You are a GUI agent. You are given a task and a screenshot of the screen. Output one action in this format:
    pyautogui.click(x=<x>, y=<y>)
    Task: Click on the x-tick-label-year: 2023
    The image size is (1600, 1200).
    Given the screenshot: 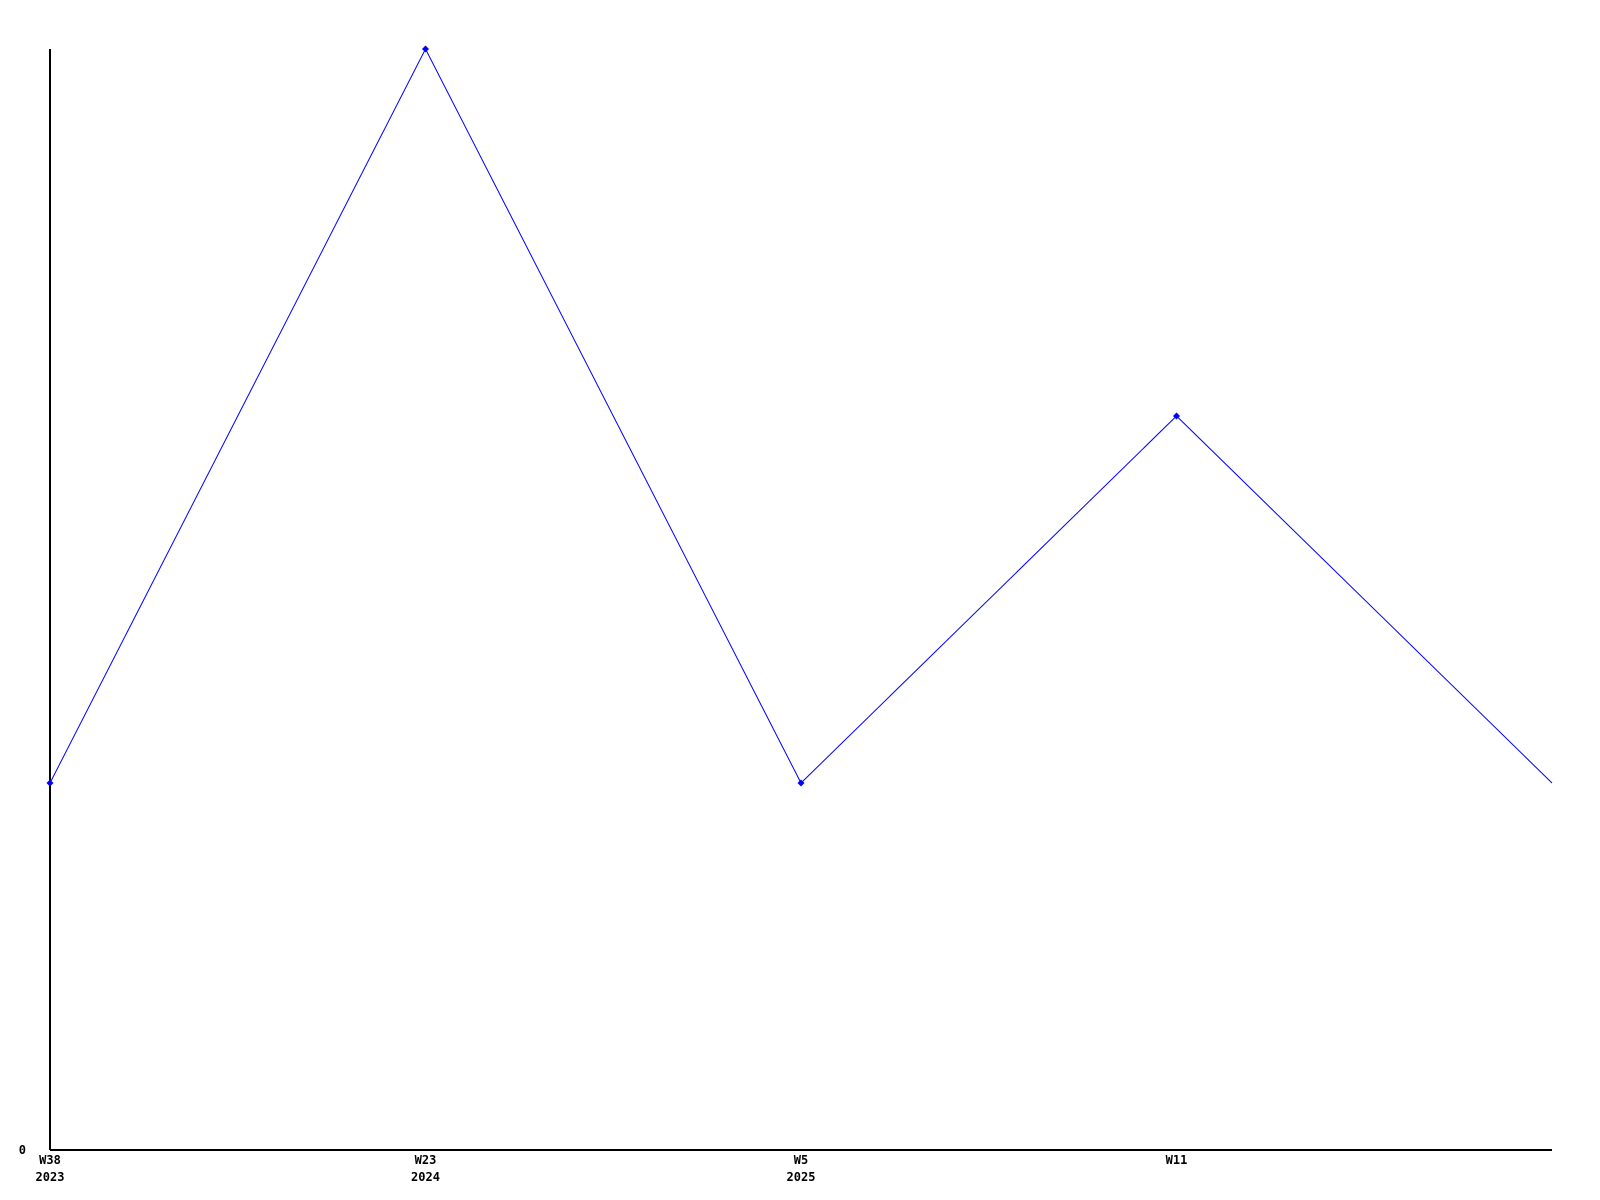 What is the action you would take?
    pyautogui.click(x=50, y=1177)
    